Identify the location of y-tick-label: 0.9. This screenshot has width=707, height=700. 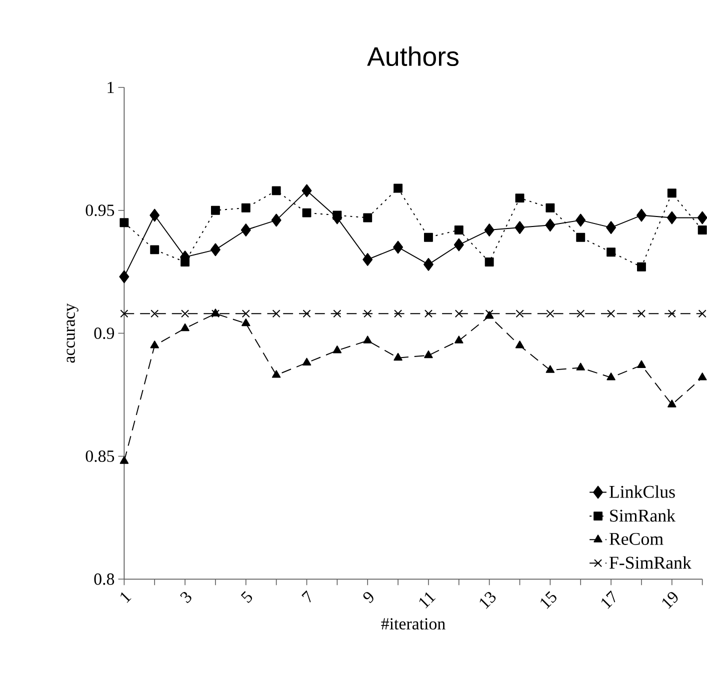
(104, 333).